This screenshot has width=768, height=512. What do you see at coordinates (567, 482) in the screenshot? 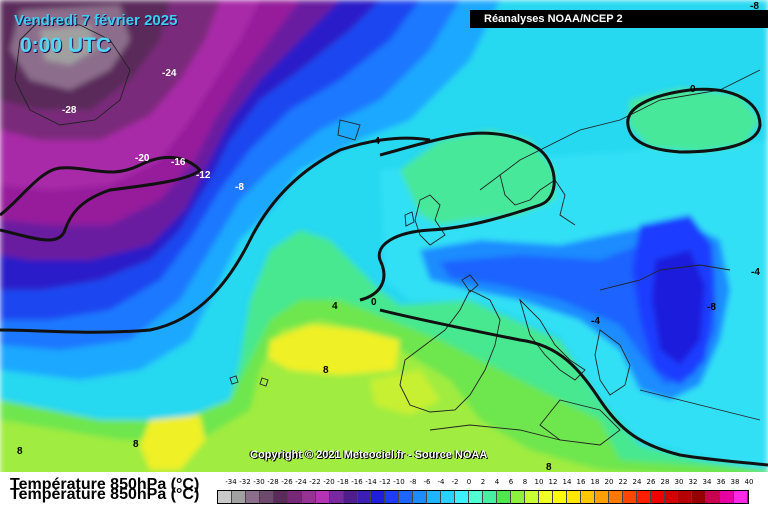
I see `legend-tick-label: 14` at bounding box center [567, 482].